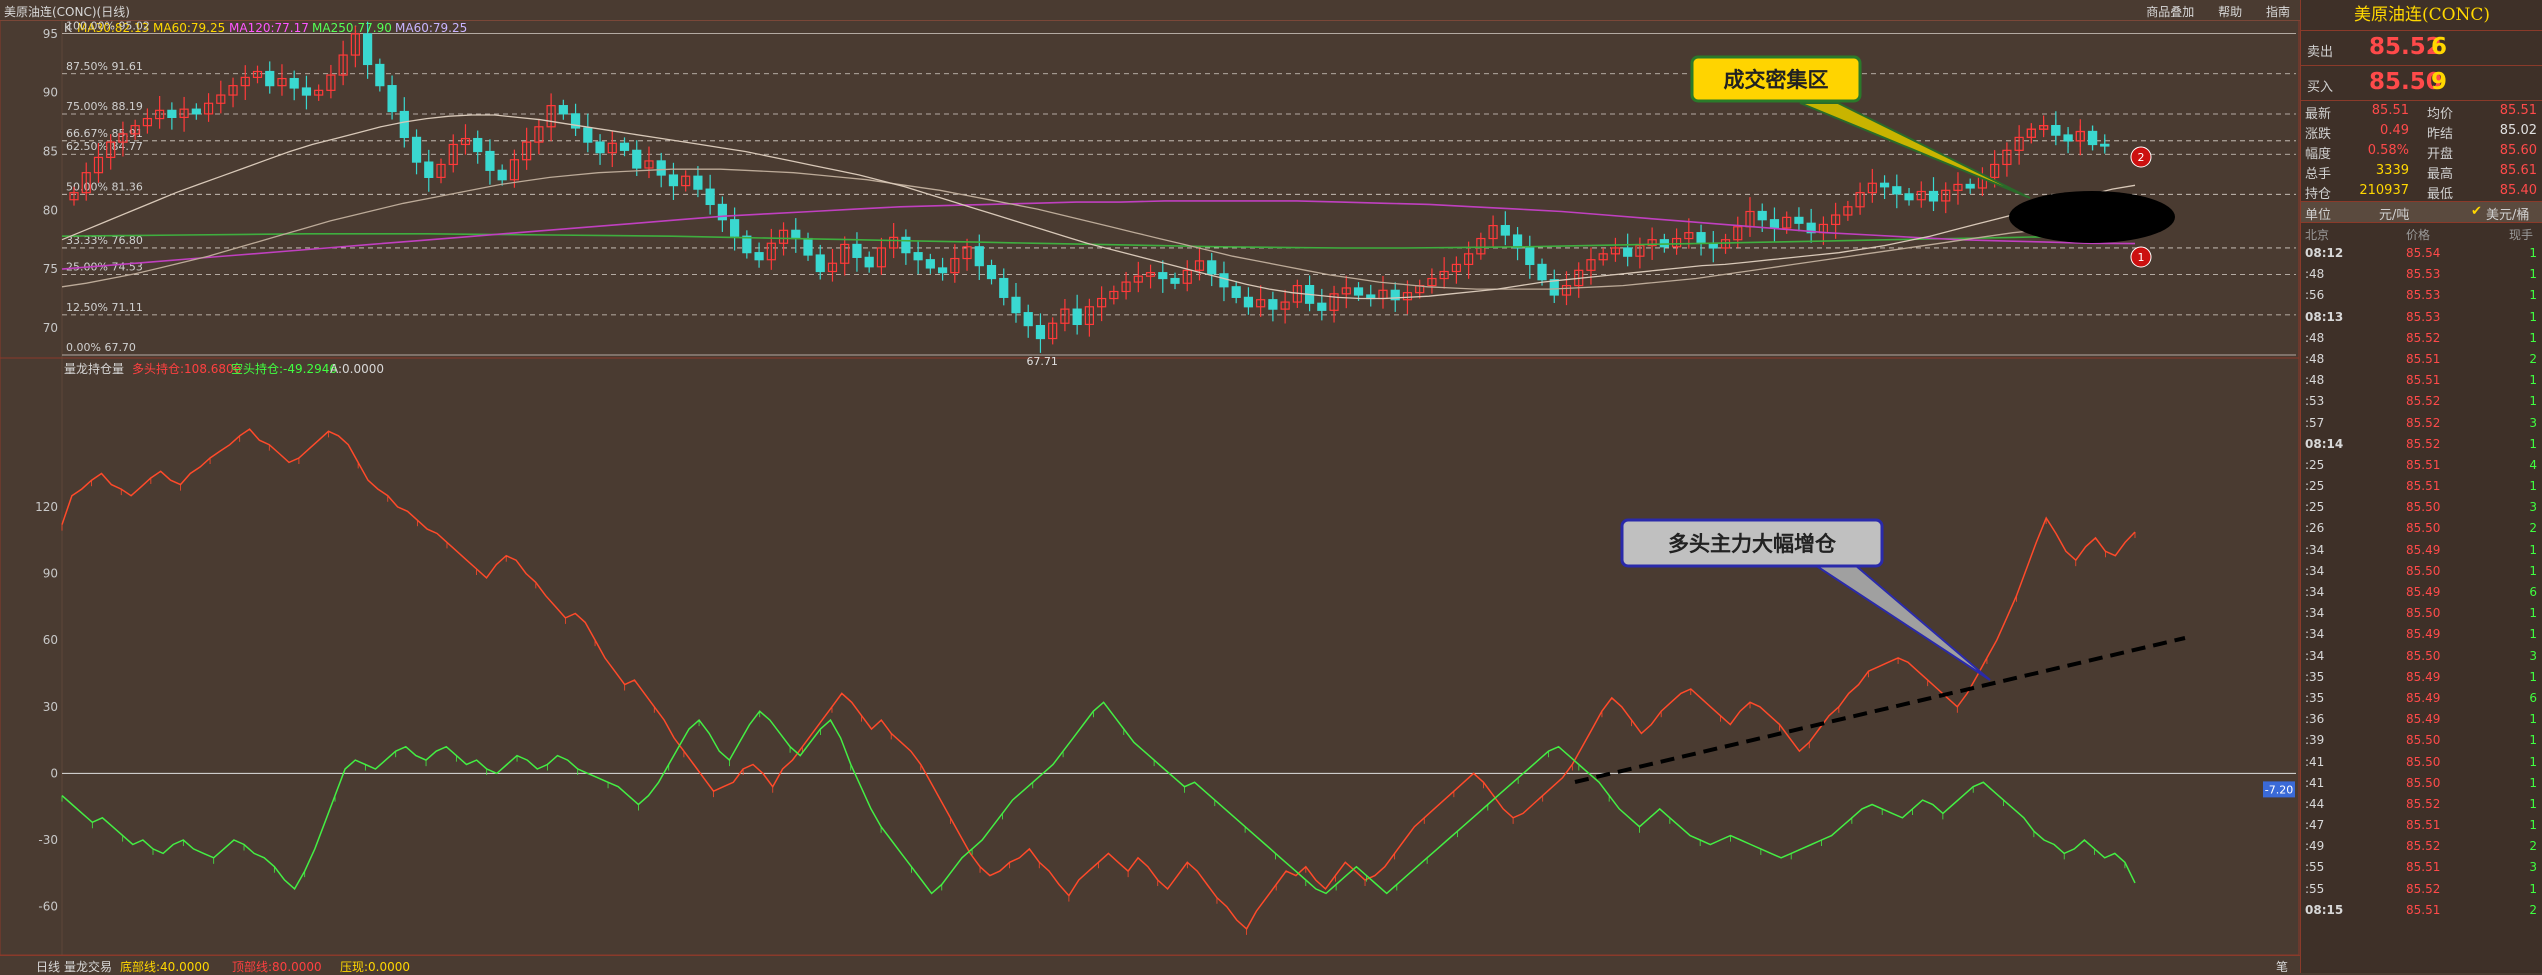 The image size is (2542, 975). What do you see at coordinates (2315, 719) in the screenshot?
I see `tick-time: :36` at bounding box center [2315, 719].